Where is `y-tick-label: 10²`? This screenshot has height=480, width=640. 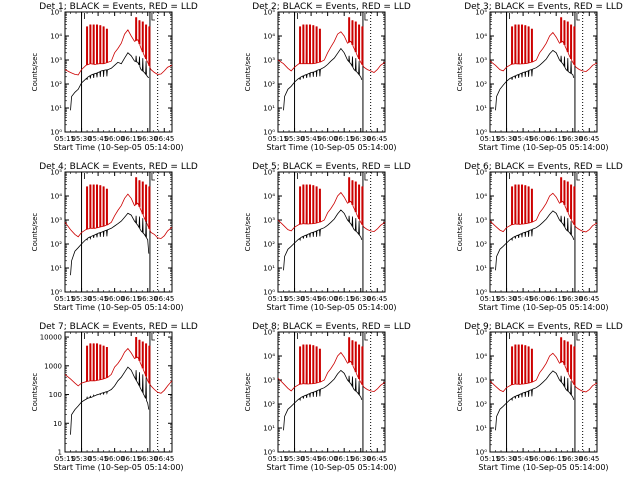 y-tick-label: 10² is located at coordinates (269, 245).